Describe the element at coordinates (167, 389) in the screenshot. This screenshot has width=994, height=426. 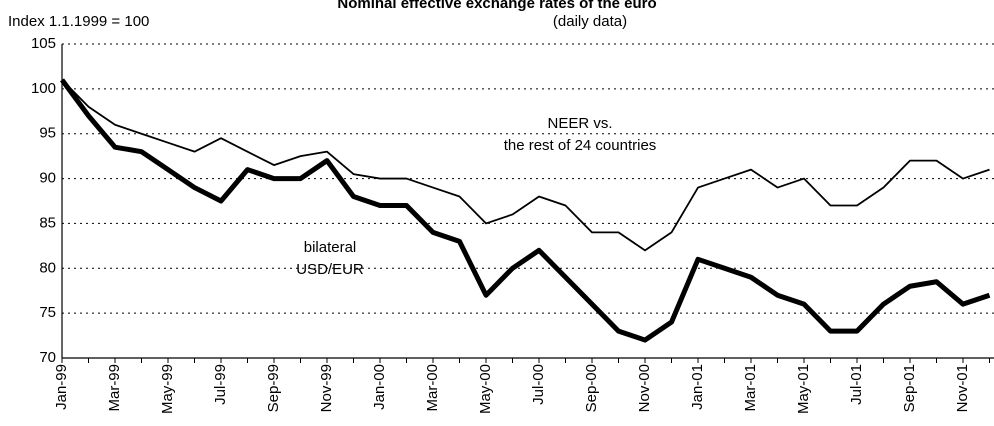
I see `x-tick-label: May-99` at that location.